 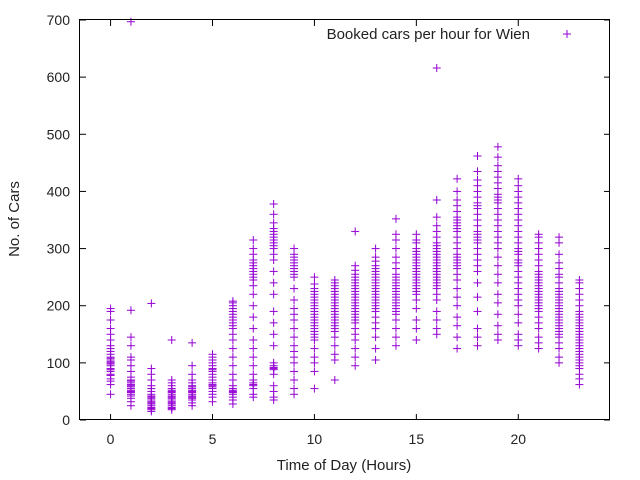 What do you see at coordinates (518, 439) in the screenshot?
I see `x-tick-label: 20` at bounding box center [518, 439].